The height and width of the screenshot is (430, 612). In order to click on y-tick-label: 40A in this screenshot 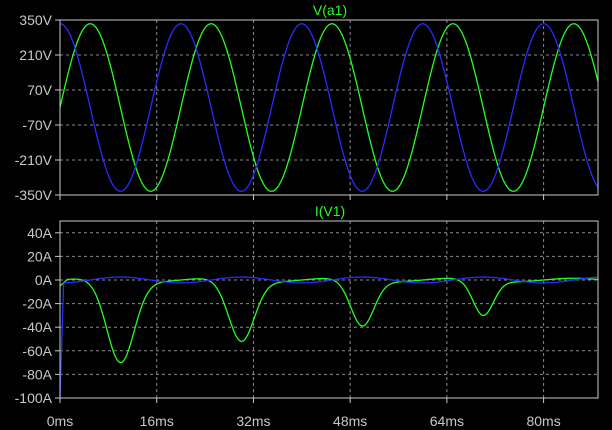, I will do `click(40, 233)`.